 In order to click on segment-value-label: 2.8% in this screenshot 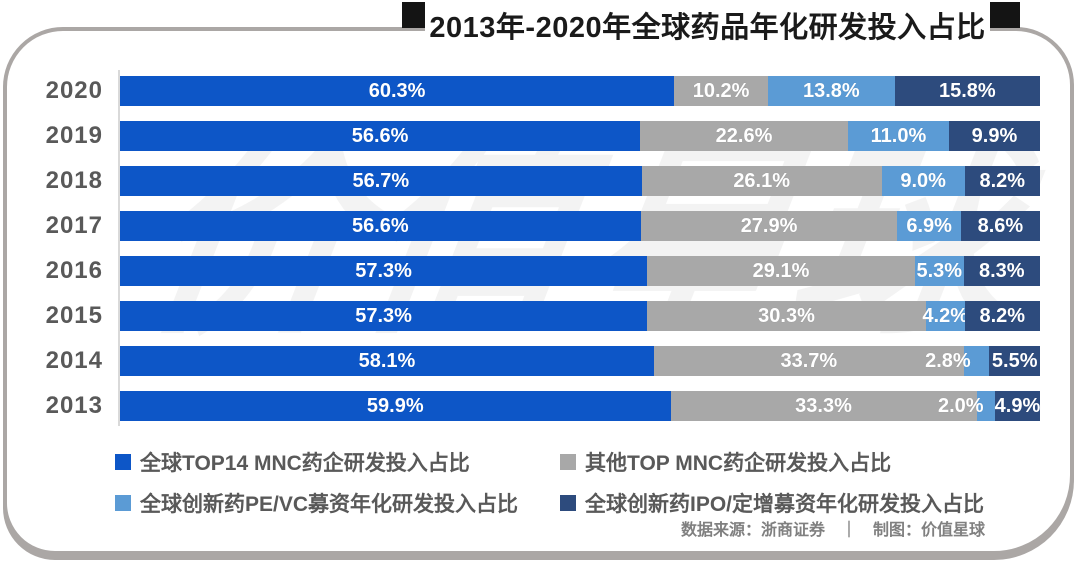, I will do `click(948, 360)`.